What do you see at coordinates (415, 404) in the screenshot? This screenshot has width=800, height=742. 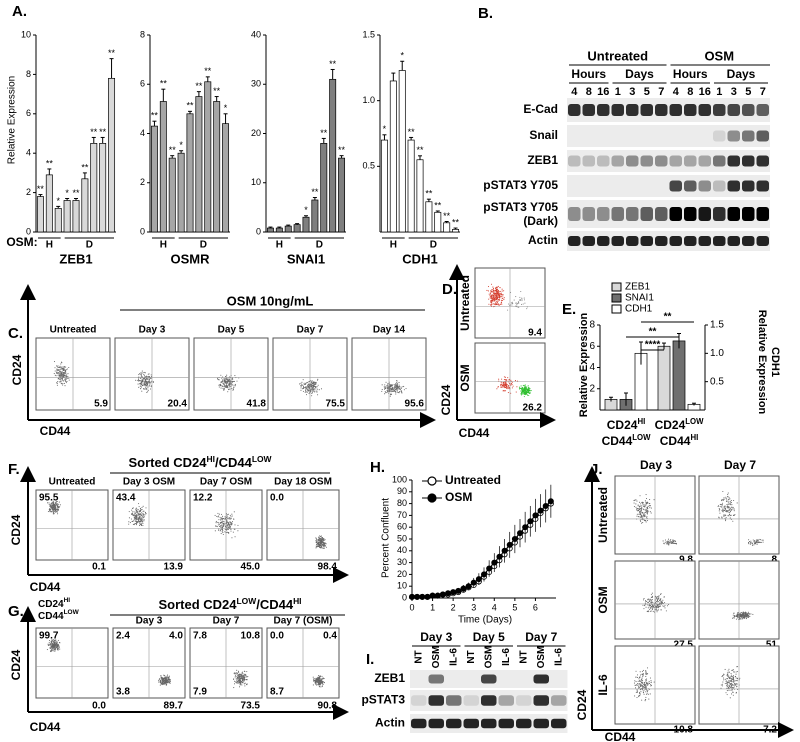 I see `percentage: 95.6` at bounding box center [415, 404].